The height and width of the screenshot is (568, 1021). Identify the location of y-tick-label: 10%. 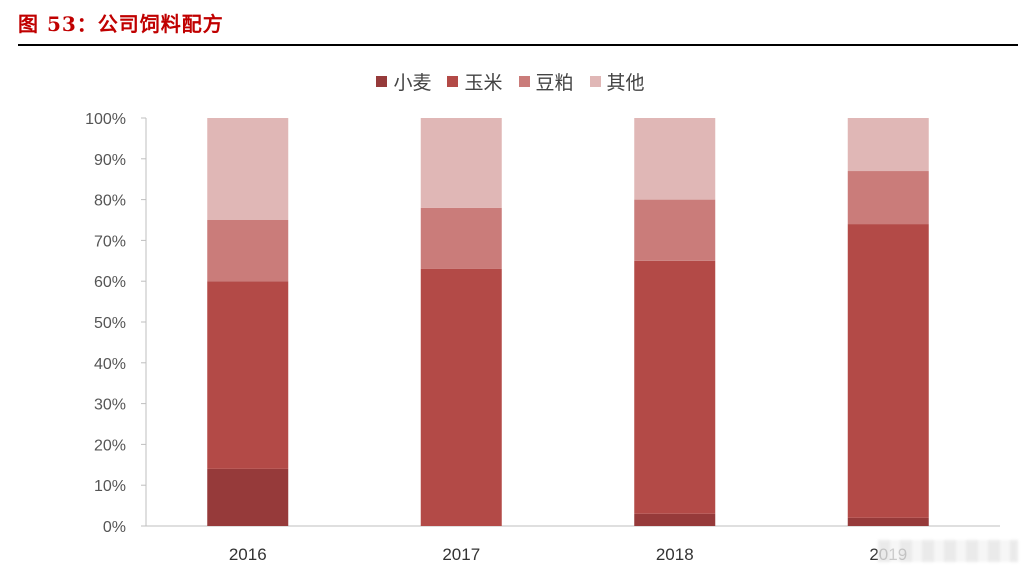
(110, 486).